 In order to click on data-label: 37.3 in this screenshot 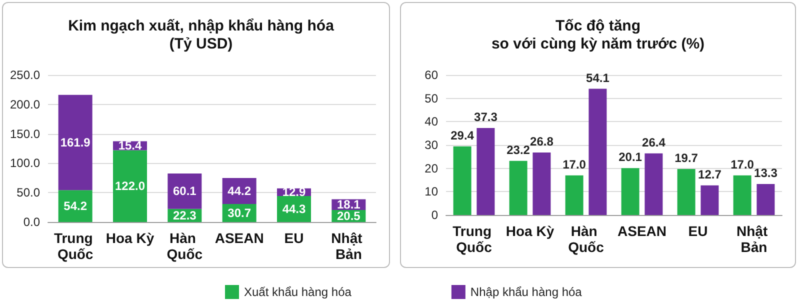, I will do `click(486, 117)`.